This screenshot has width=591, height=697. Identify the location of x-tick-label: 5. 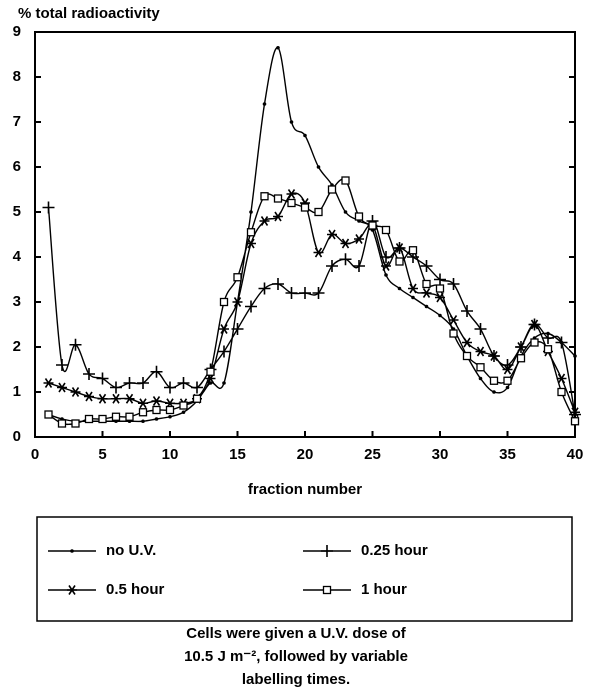
(102, 454).